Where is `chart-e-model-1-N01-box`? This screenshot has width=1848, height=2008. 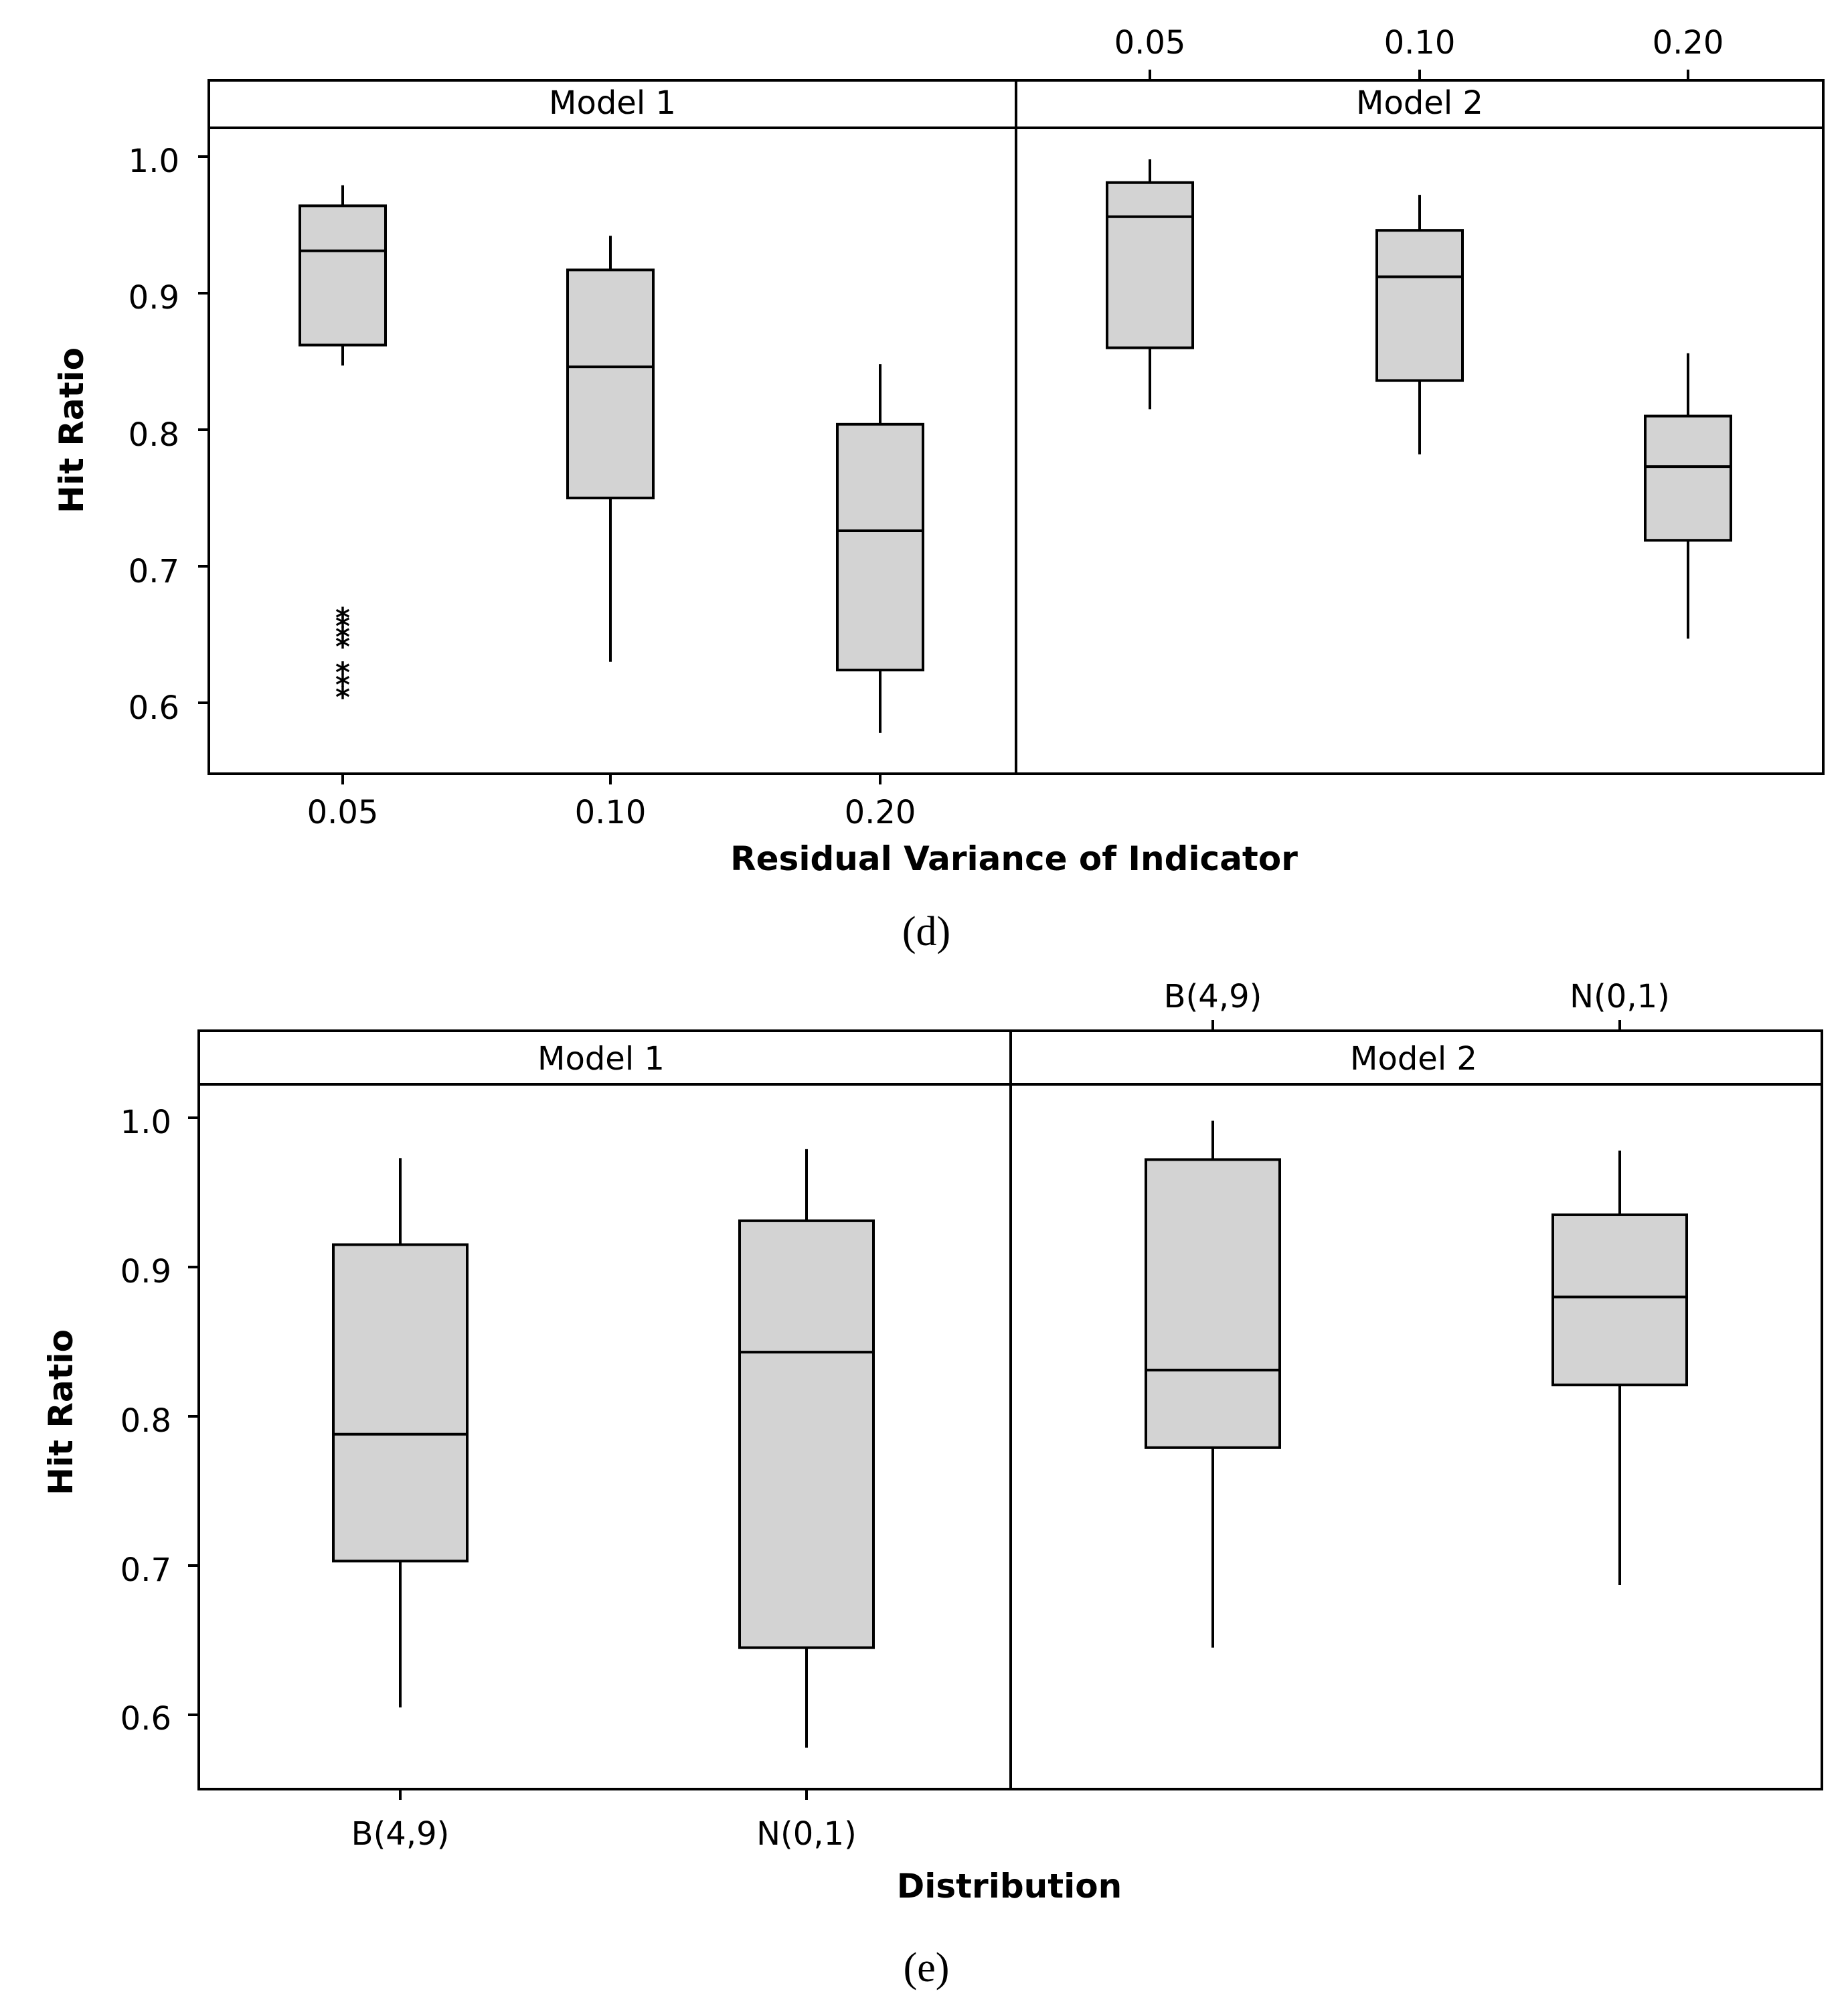 chart-e-model-1-N01-box is located at coordinates (806, 1434).